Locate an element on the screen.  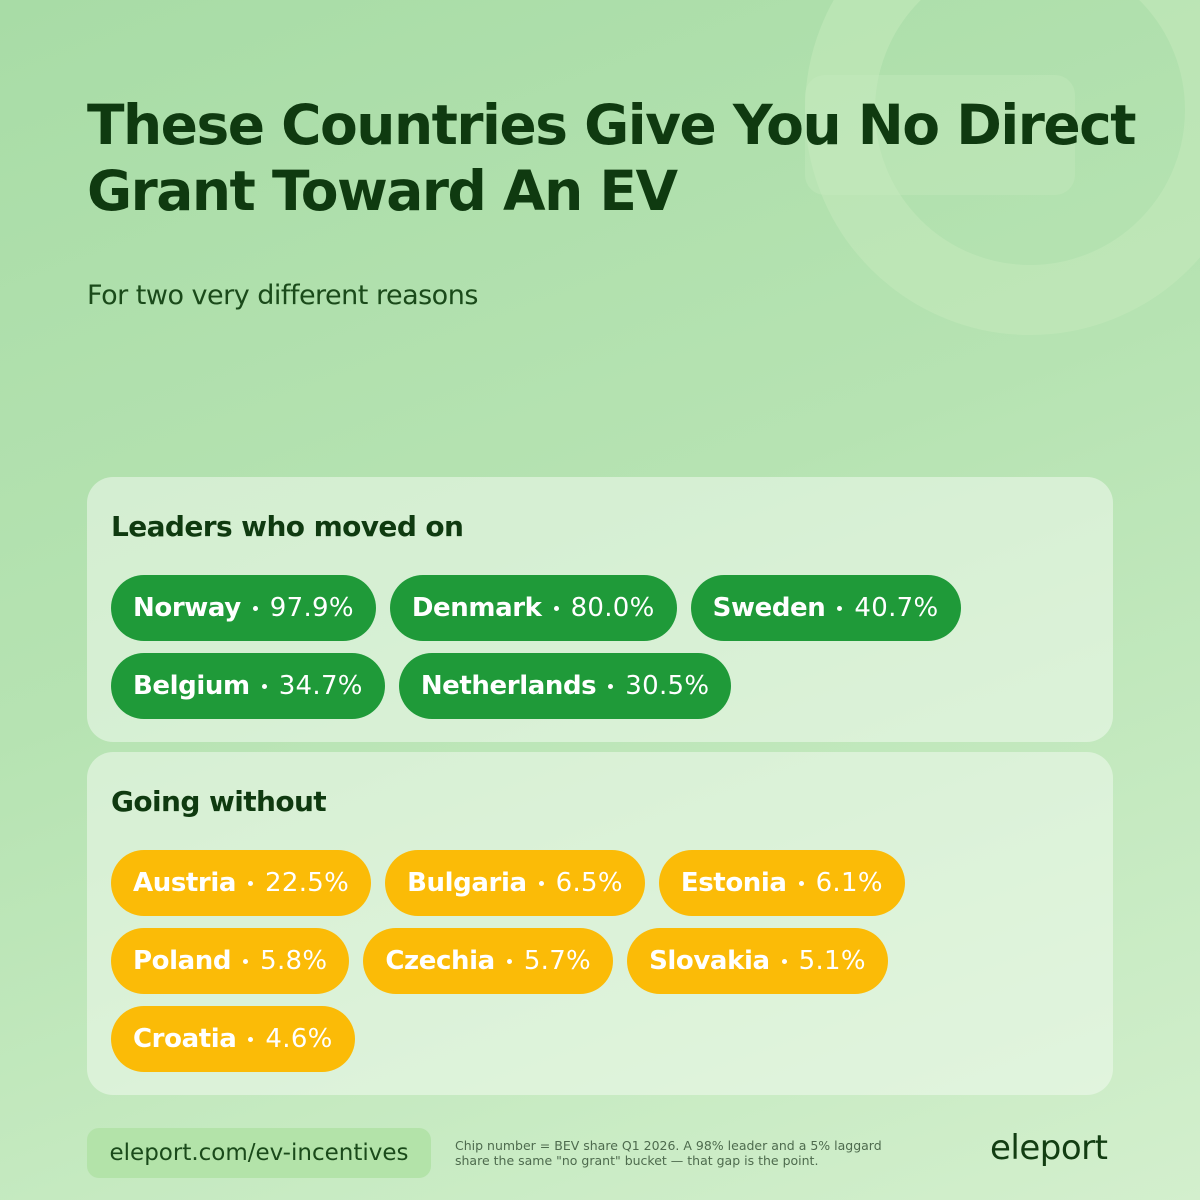
bev-share: 4.6% is located at coordinates (299, 1039).